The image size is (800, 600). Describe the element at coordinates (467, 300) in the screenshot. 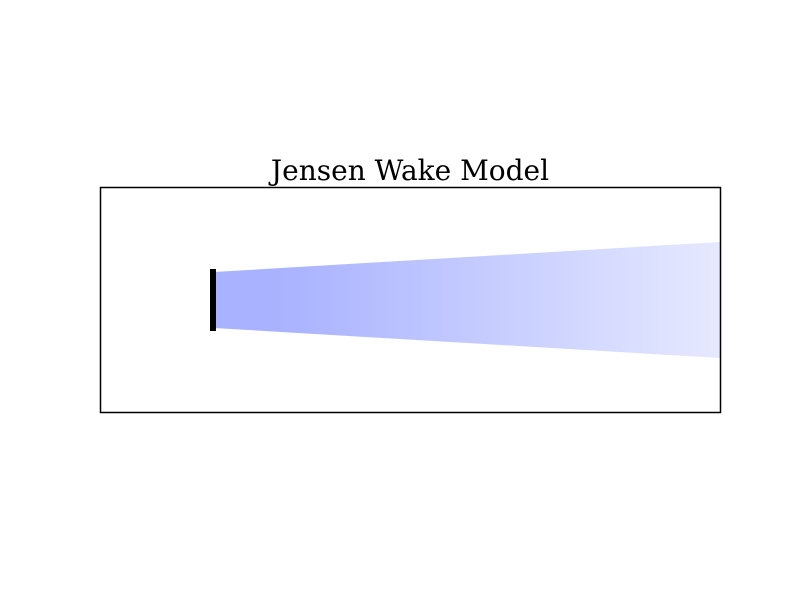

I see `wake-cone` at that location.